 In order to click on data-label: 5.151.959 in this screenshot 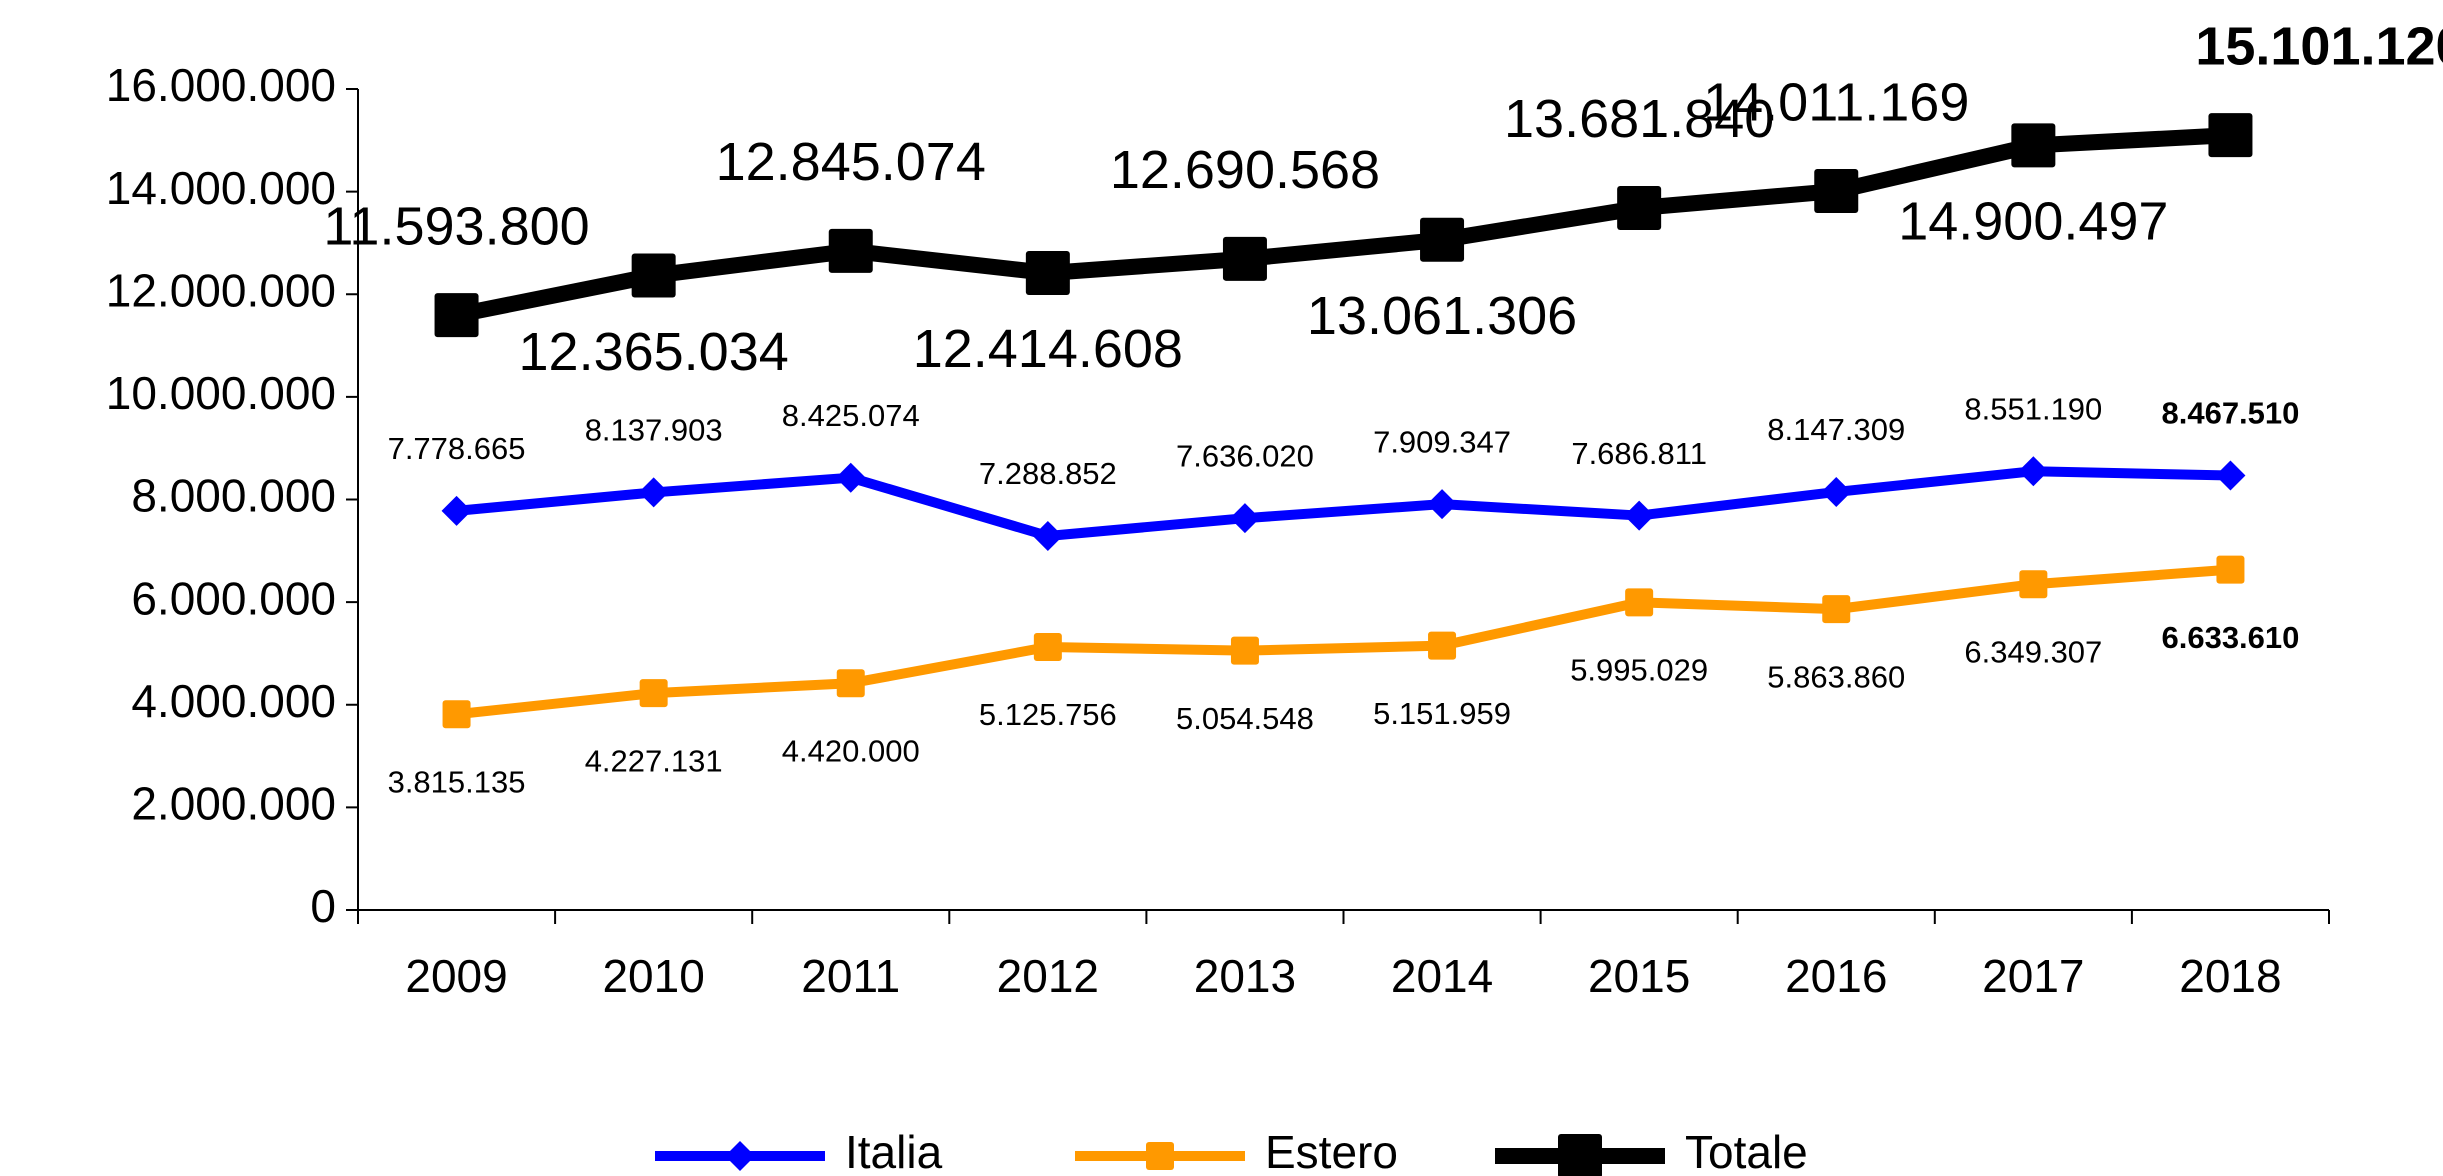, I will do `click(1442, 713)`.